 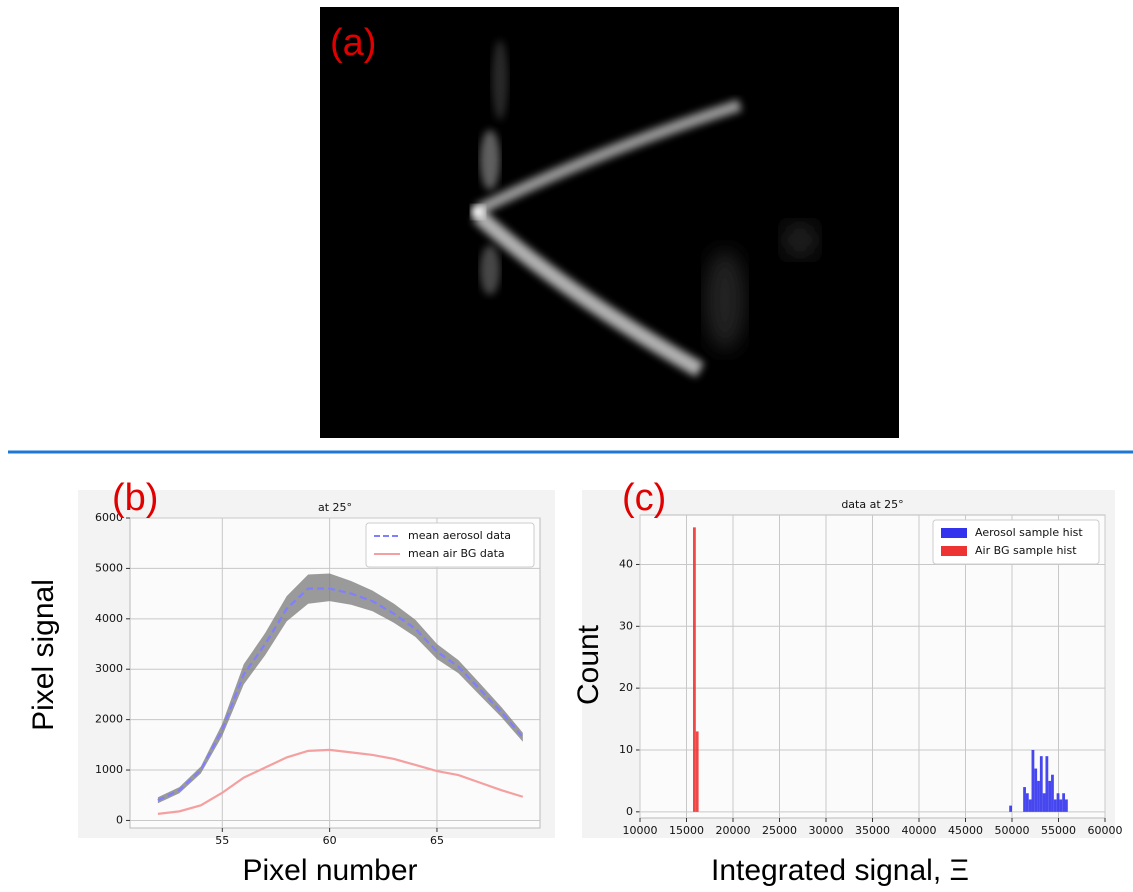 I want to click on chart-title: data at 25°, so click(x=872, y=504).